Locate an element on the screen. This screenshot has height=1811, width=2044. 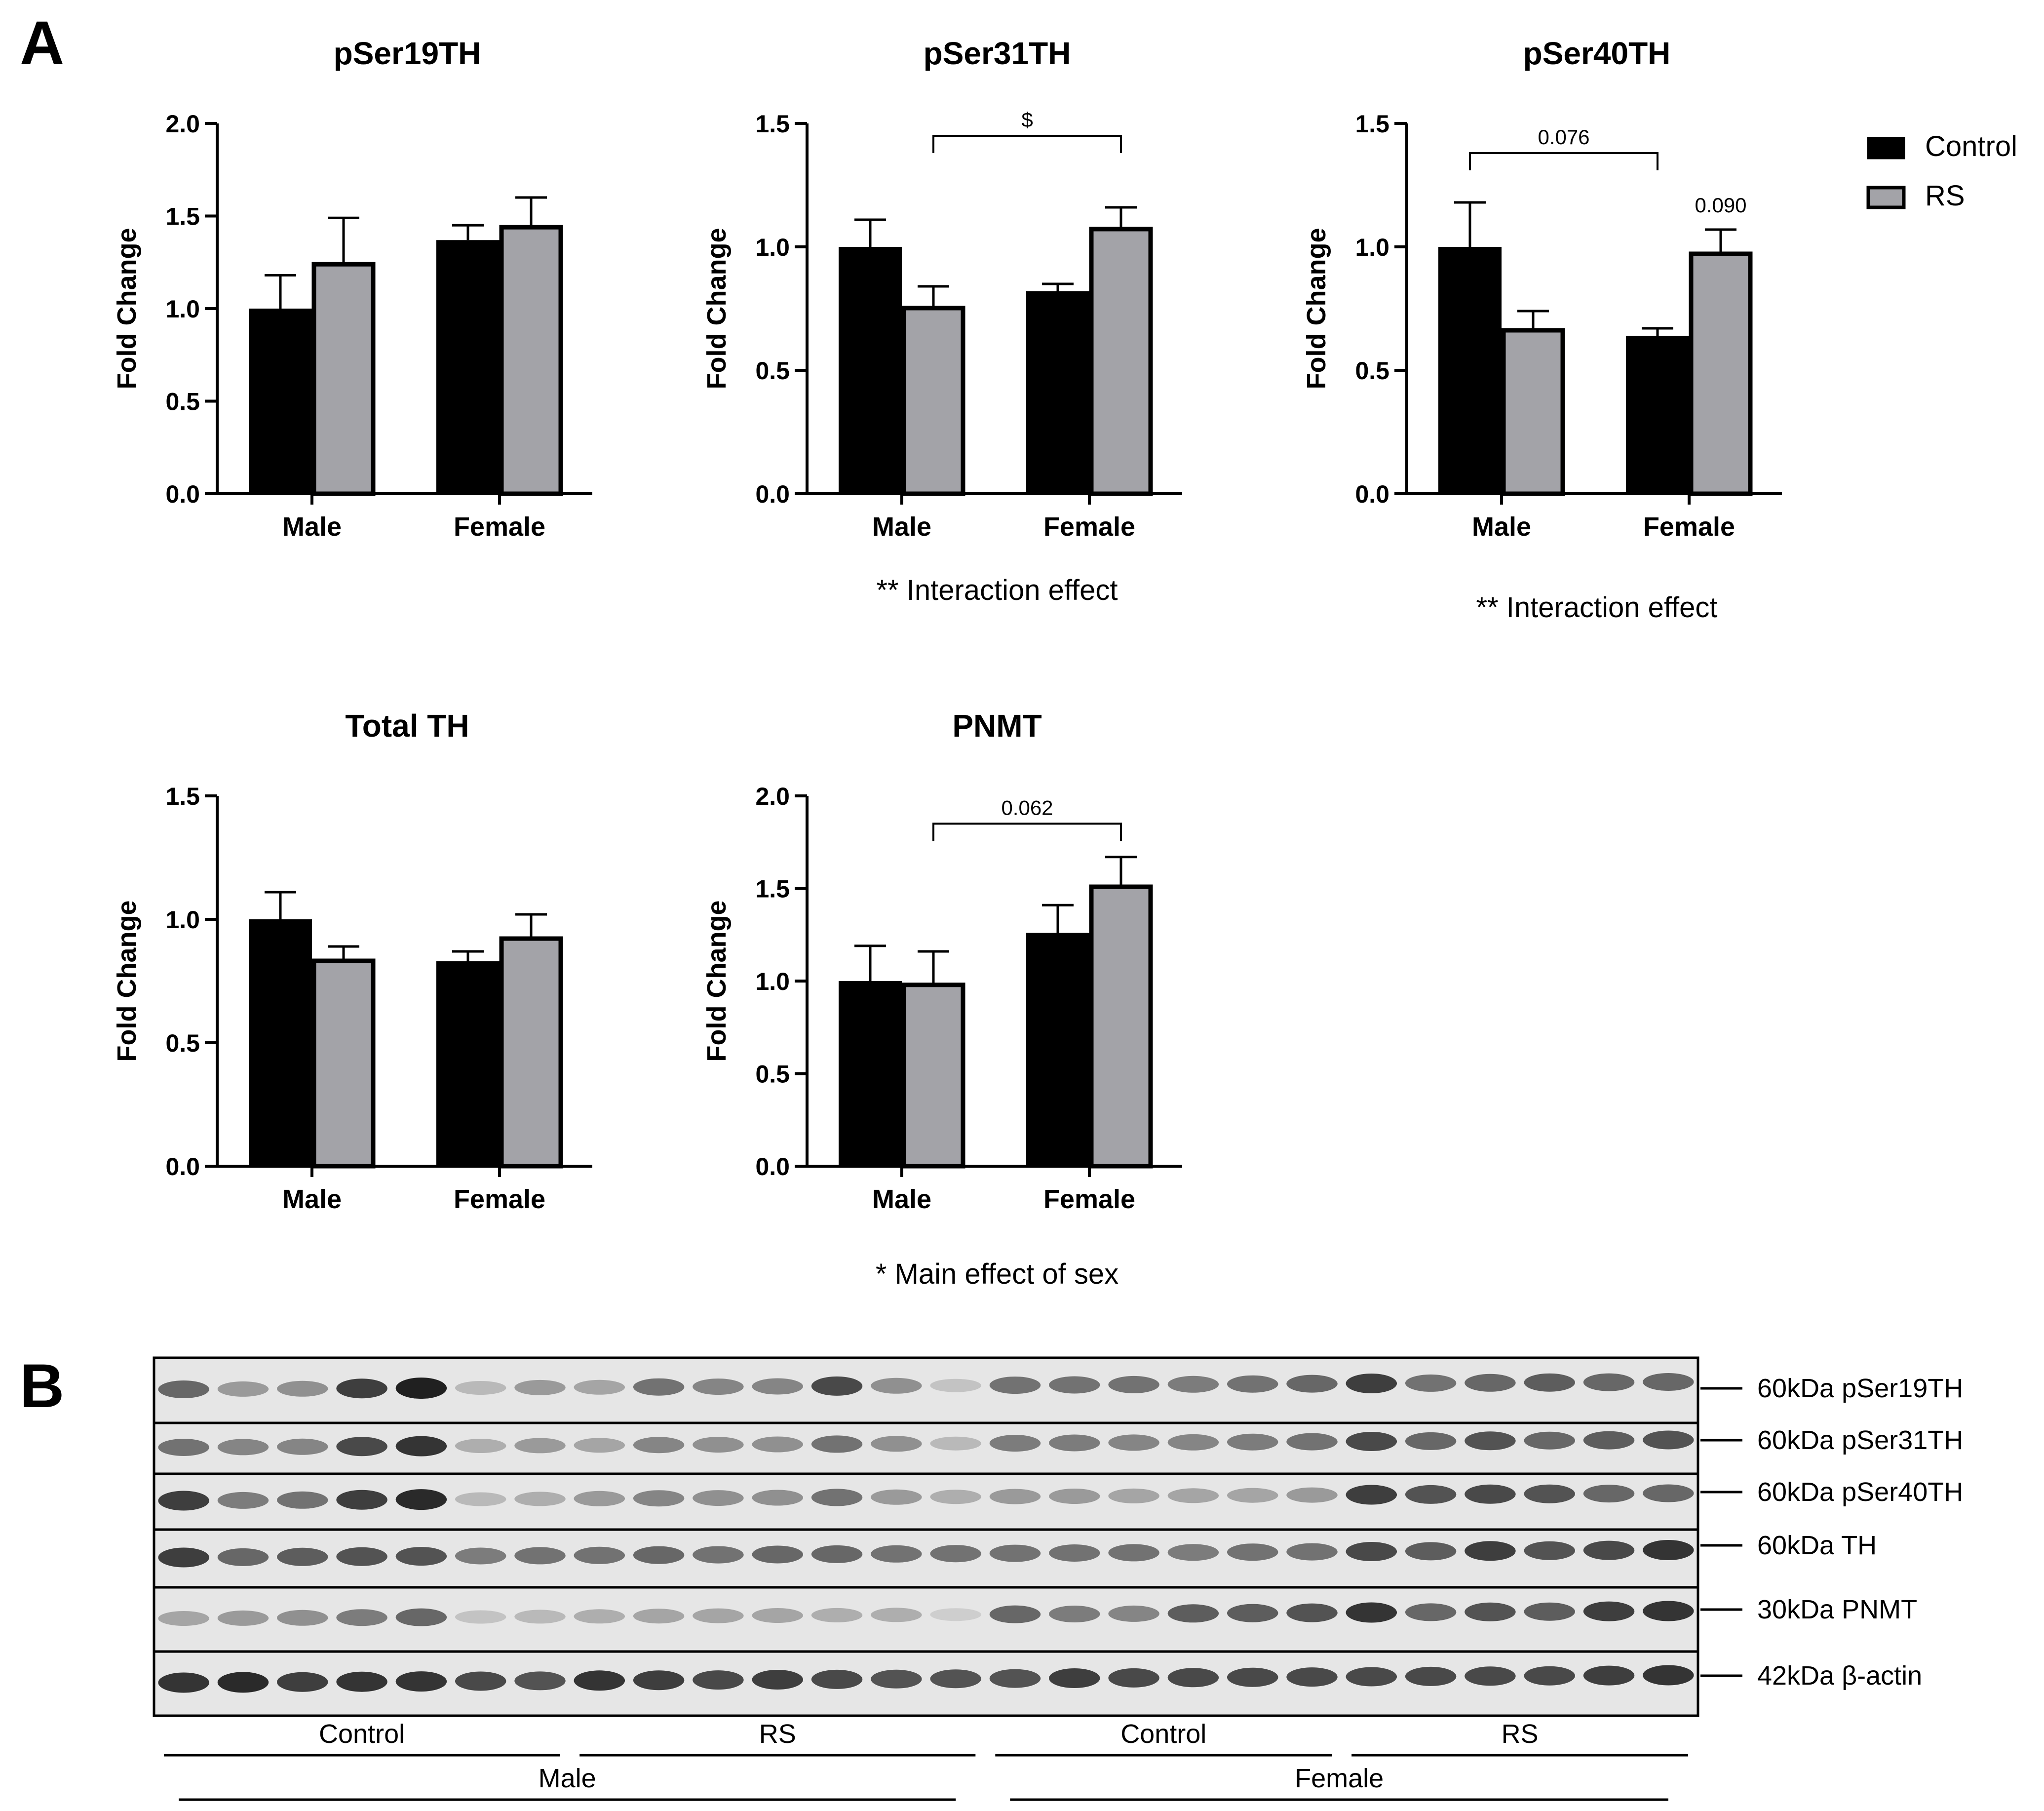
significance-bracket is located at coordinates (1564, 161).